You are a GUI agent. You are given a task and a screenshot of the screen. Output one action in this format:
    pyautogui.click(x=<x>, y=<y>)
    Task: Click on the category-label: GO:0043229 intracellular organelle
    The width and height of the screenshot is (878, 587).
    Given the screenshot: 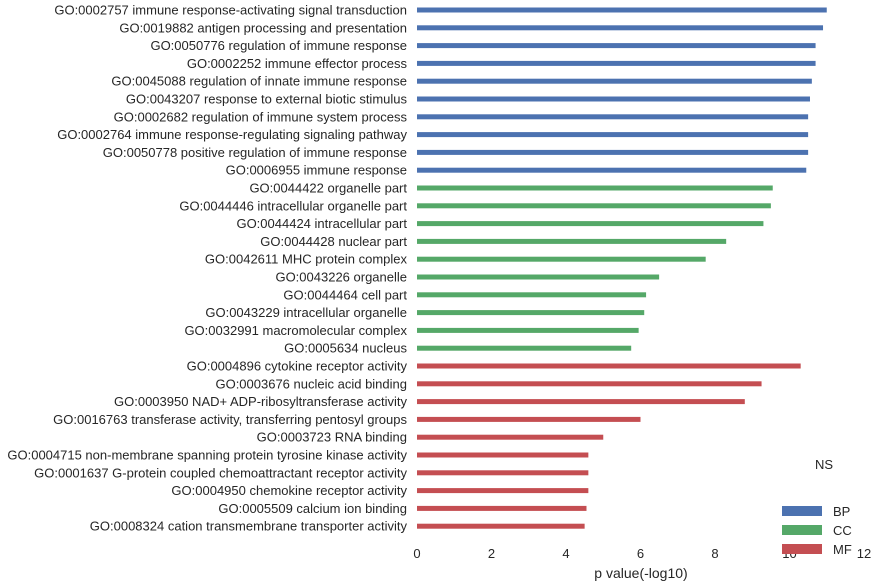 What is the action you would take?
    pyautogui.click(x=306, y=312)
    